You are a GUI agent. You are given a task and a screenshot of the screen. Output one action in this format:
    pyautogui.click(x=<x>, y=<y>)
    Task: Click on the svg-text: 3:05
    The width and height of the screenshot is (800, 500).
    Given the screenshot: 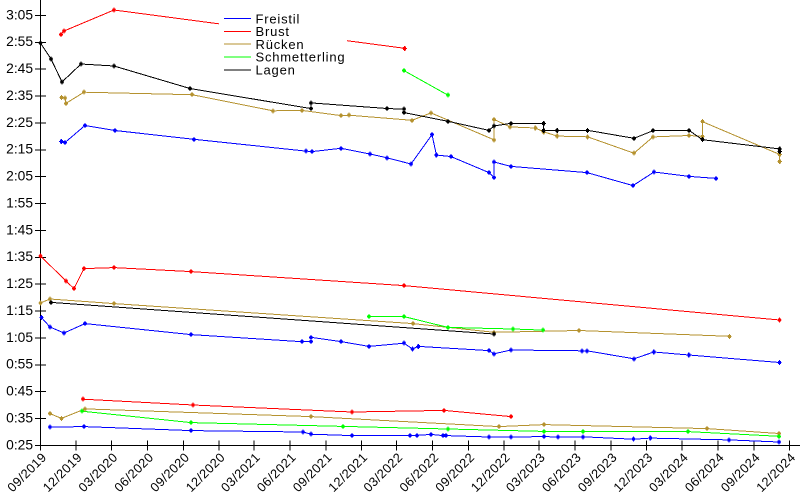 What is the action you would take?
    pyautogui.click(x=19, y=14)
    